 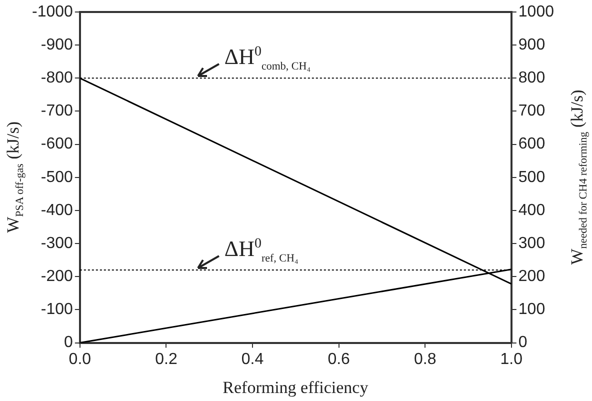 I want to click on y2-tick-label: 600, so click(x=532, y=144).